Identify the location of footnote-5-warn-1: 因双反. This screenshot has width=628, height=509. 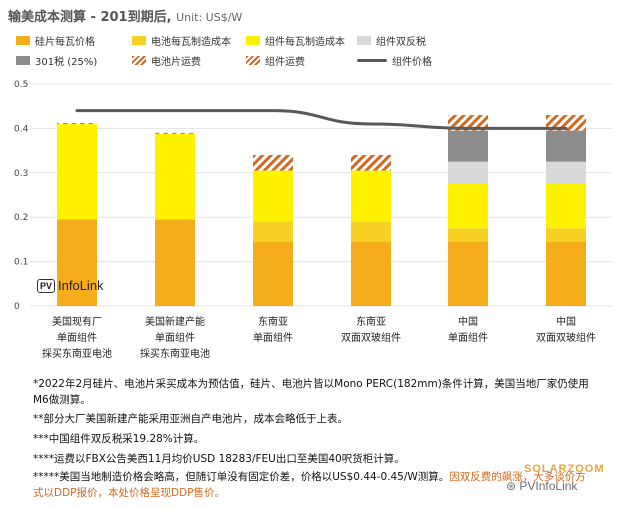
(465, 477).